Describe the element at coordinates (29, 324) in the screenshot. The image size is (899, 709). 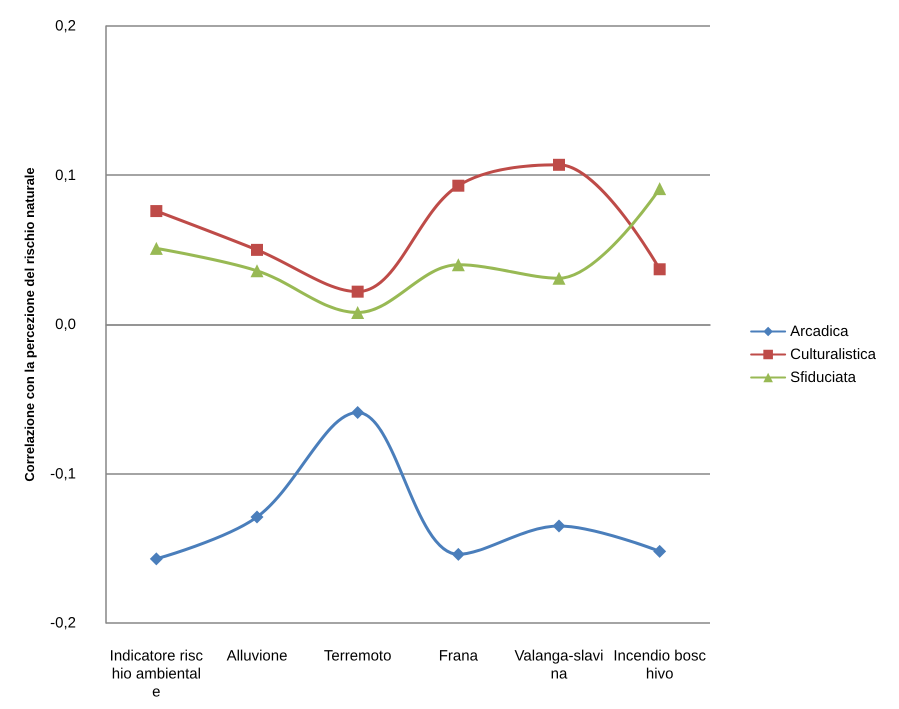
I see `y-axis-title: Correlazione con la percezione del rischio naturale` at that location.